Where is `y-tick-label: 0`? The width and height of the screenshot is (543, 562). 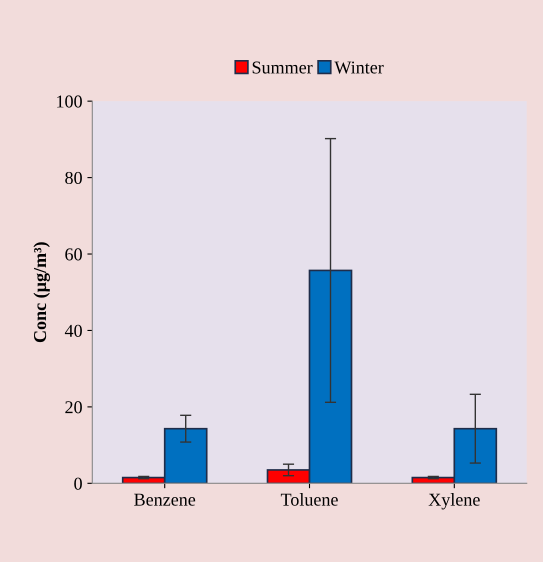 y-tick-label: 0 is located at coordinates (78, 484).